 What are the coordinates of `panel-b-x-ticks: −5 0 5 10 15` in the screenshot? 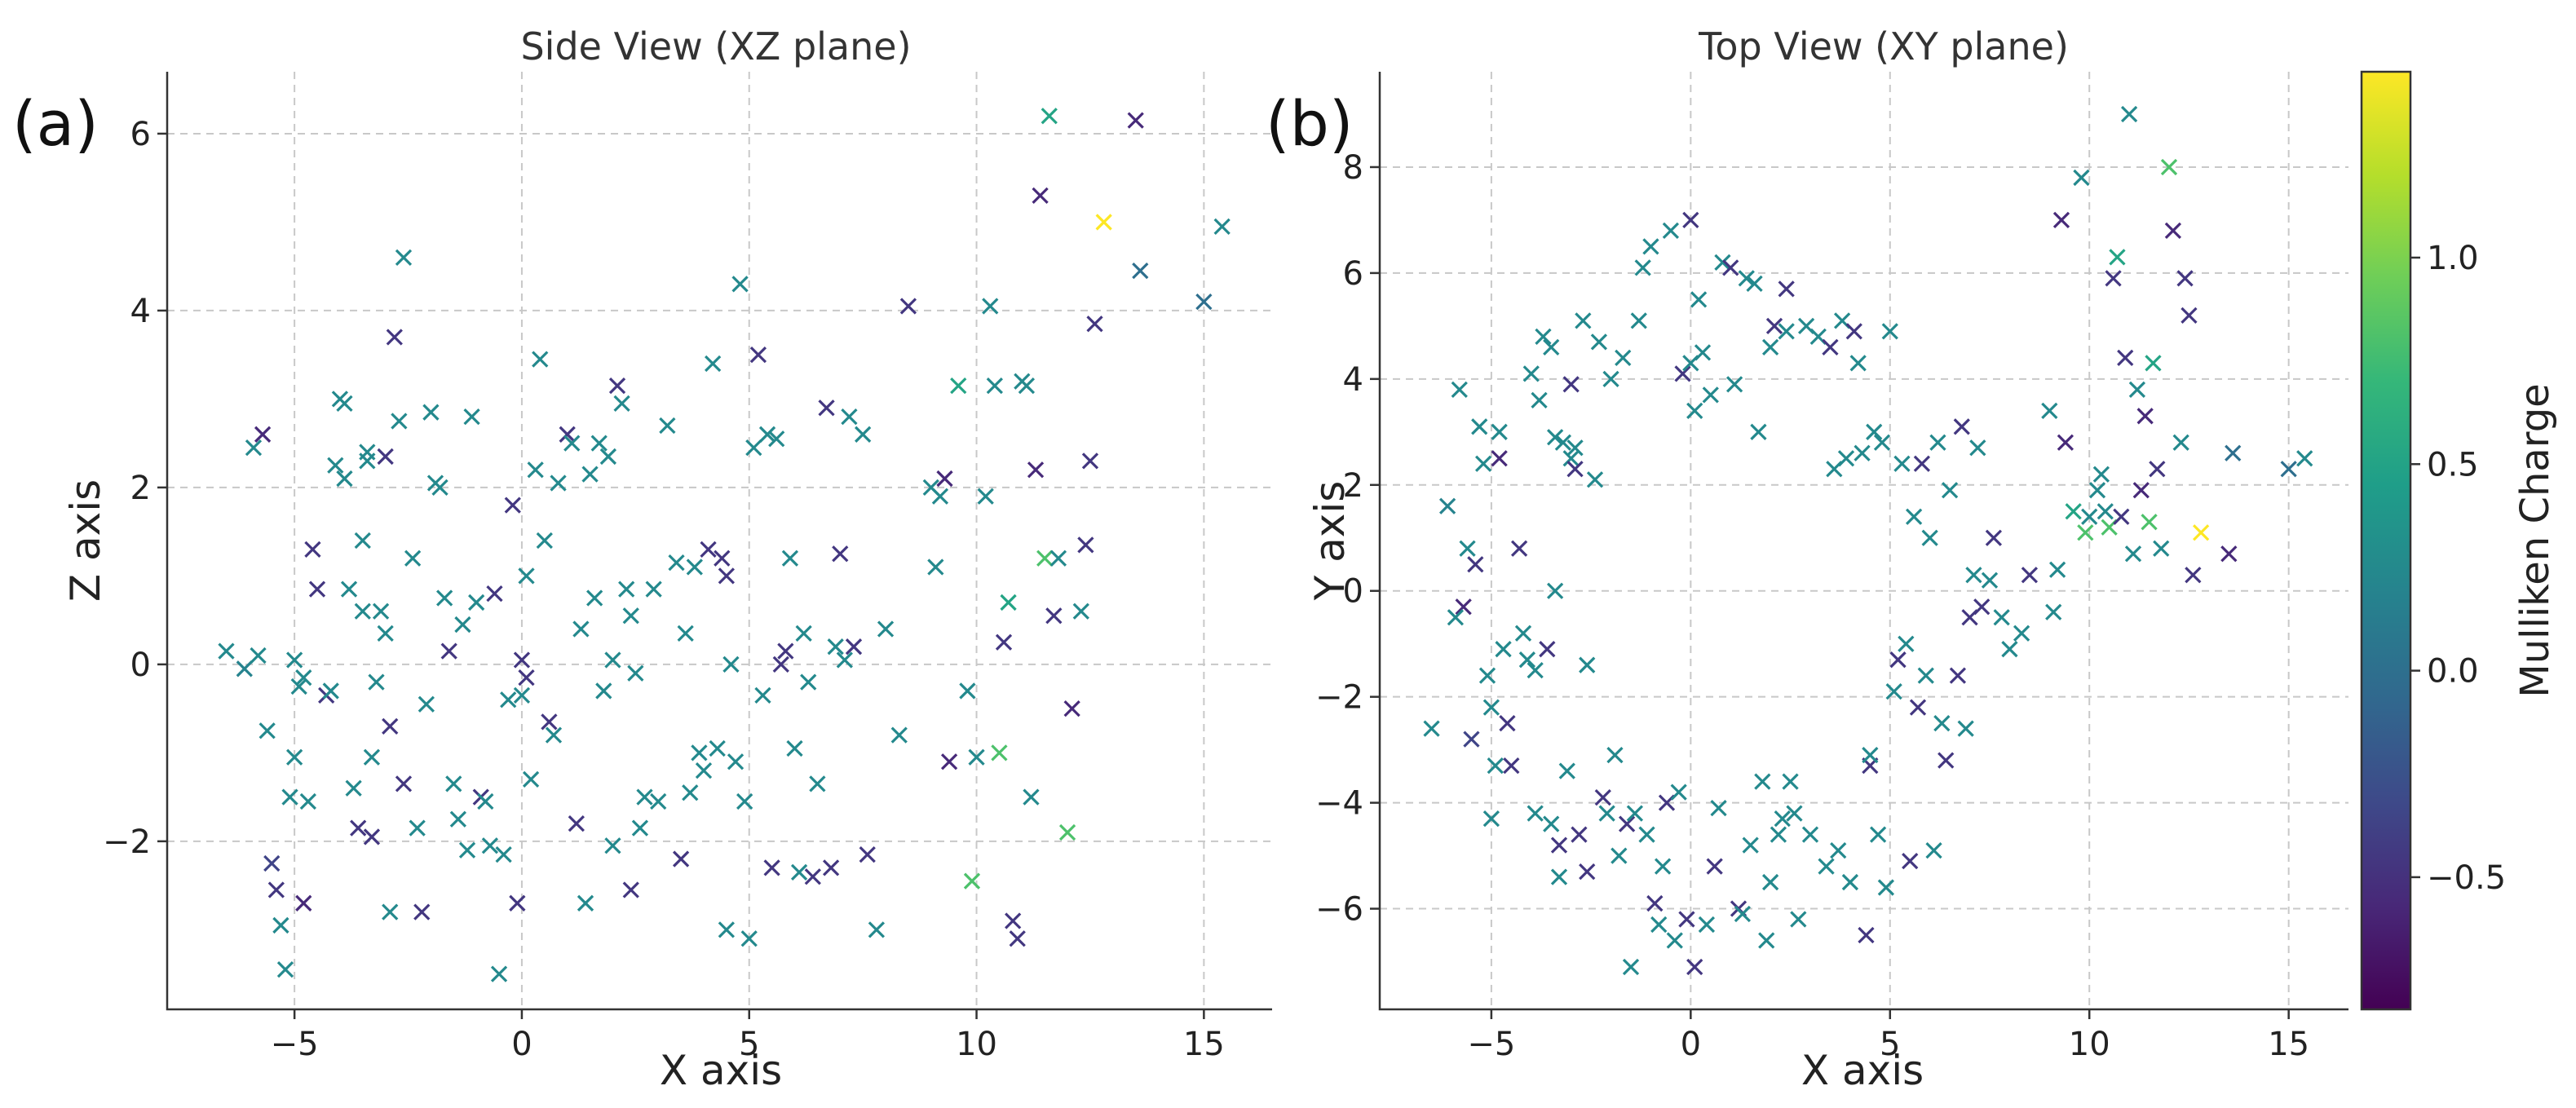 It's located at (1888, 1036).